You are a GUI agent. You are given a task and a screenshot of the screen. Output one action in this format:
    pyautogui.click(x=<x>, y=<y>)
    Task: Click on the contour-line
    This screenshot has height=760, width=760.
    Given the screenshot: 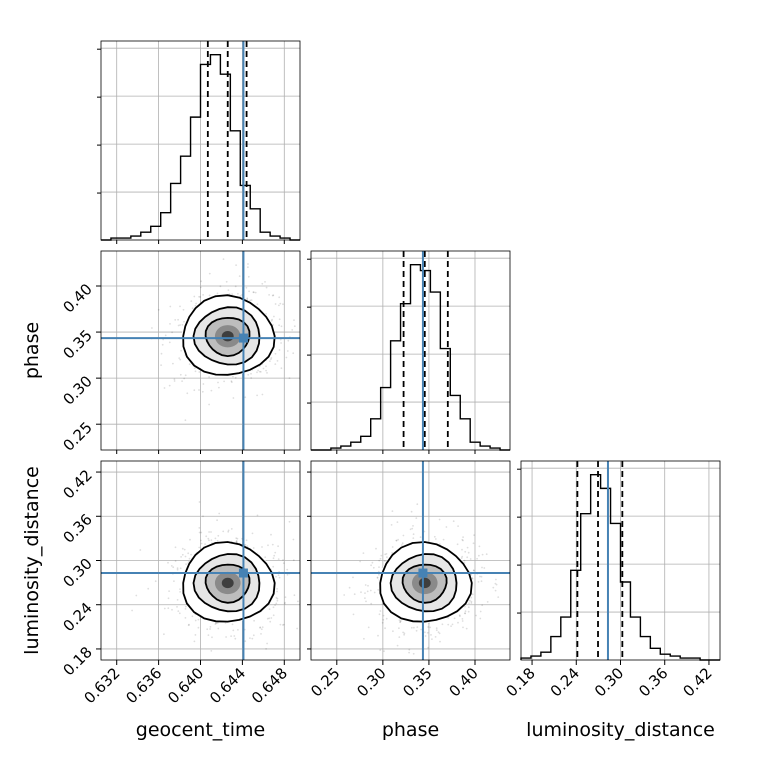 What is the action you would take?
    pyautogui.click(x=423, y=583)
    